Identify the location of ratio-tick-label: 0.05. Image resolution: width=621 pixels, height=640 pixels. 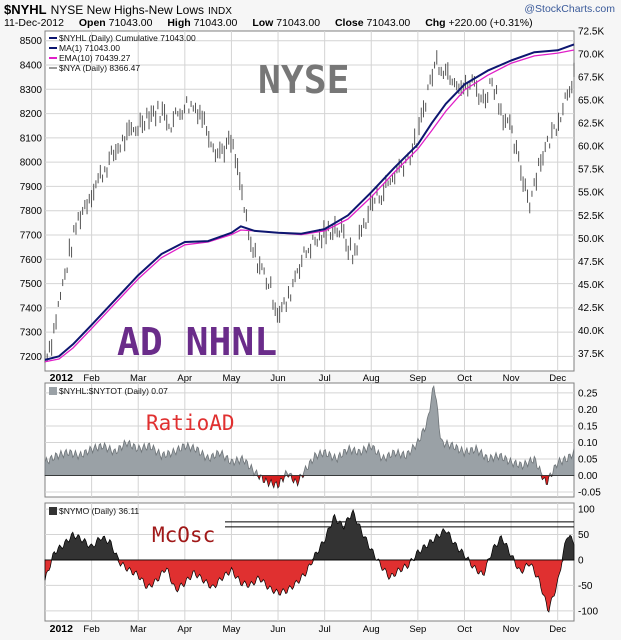
(588, 460).